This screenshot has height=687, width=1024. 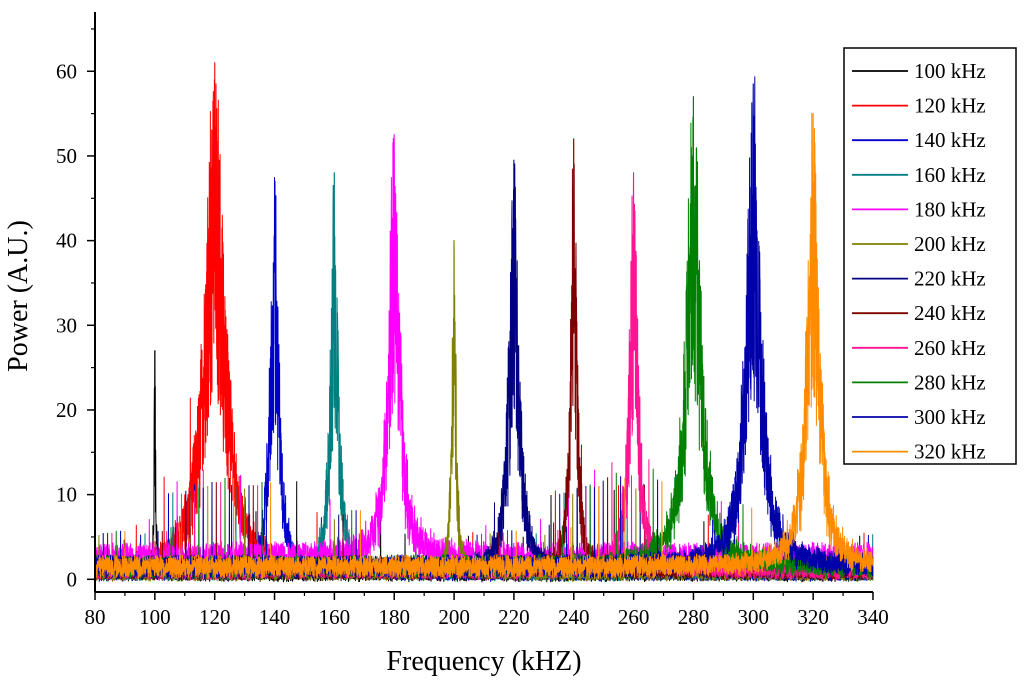 I want to click on x-tick-label: 160, so click(x=335, y=617).